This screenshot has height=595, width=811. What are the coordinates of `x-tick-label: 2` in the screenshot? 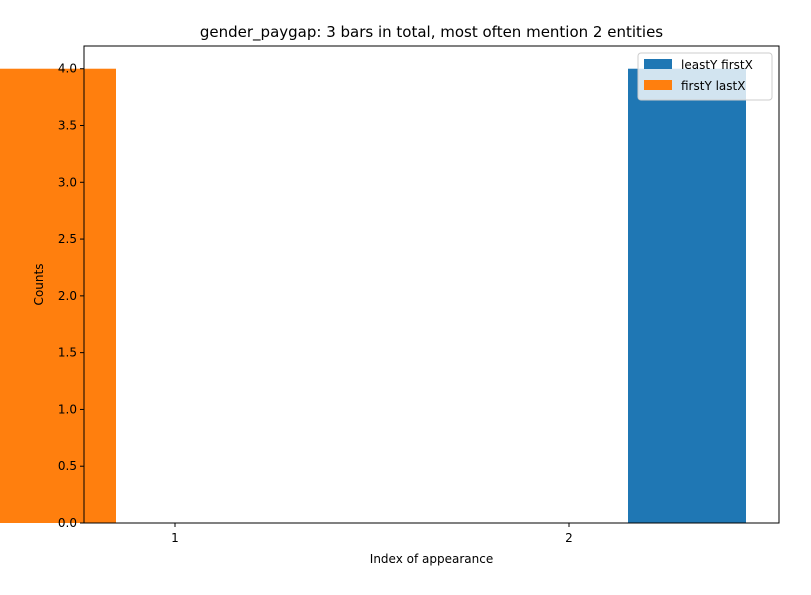 It's located at (569, 538).